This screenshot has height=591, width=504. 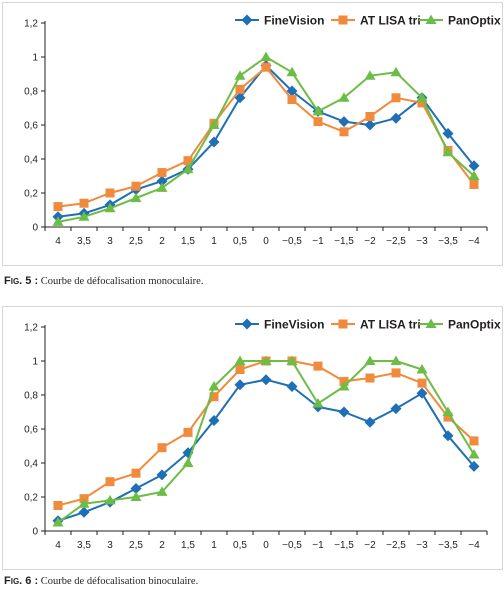 I want to click on legend-finevision-label: FineVision, so click(x=294, y=325).